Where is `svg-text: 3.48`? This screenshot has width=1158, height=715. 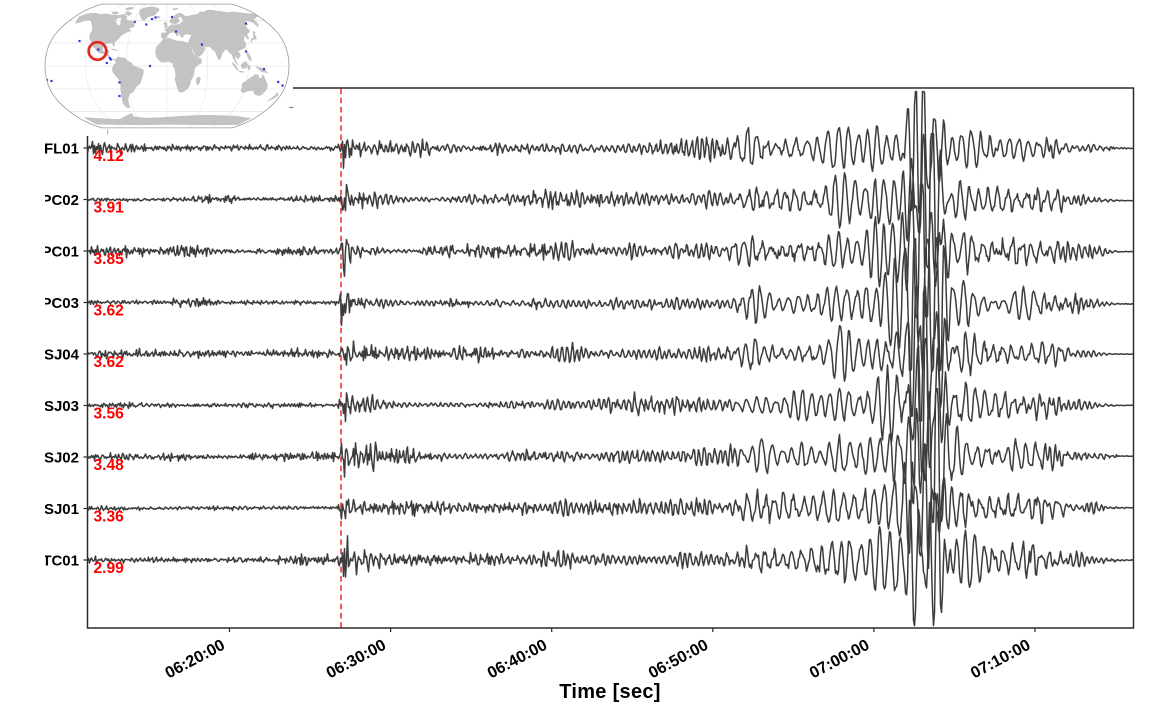
svg-text: 3.48 is located at coordinates (109, 465).